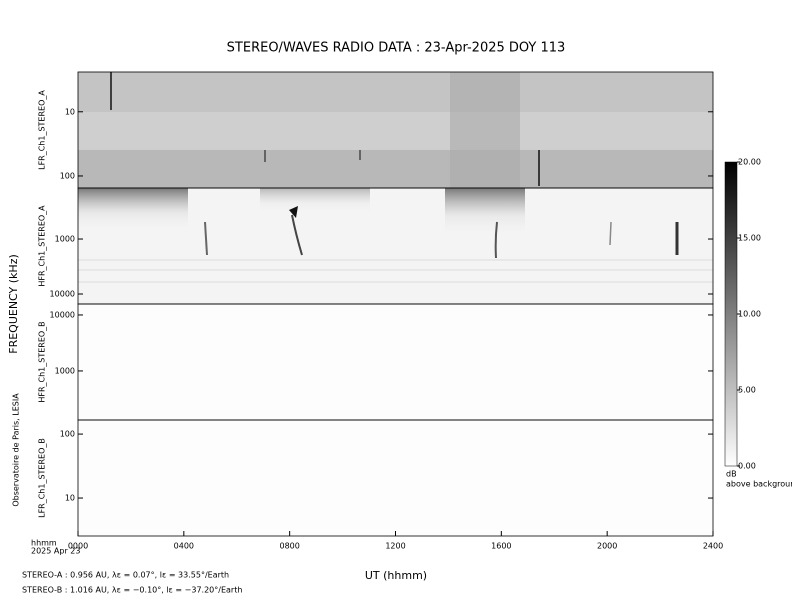 The image size is (792, 616). I want to click on colorbar-tick-label: 0.00, so click(747, 466).